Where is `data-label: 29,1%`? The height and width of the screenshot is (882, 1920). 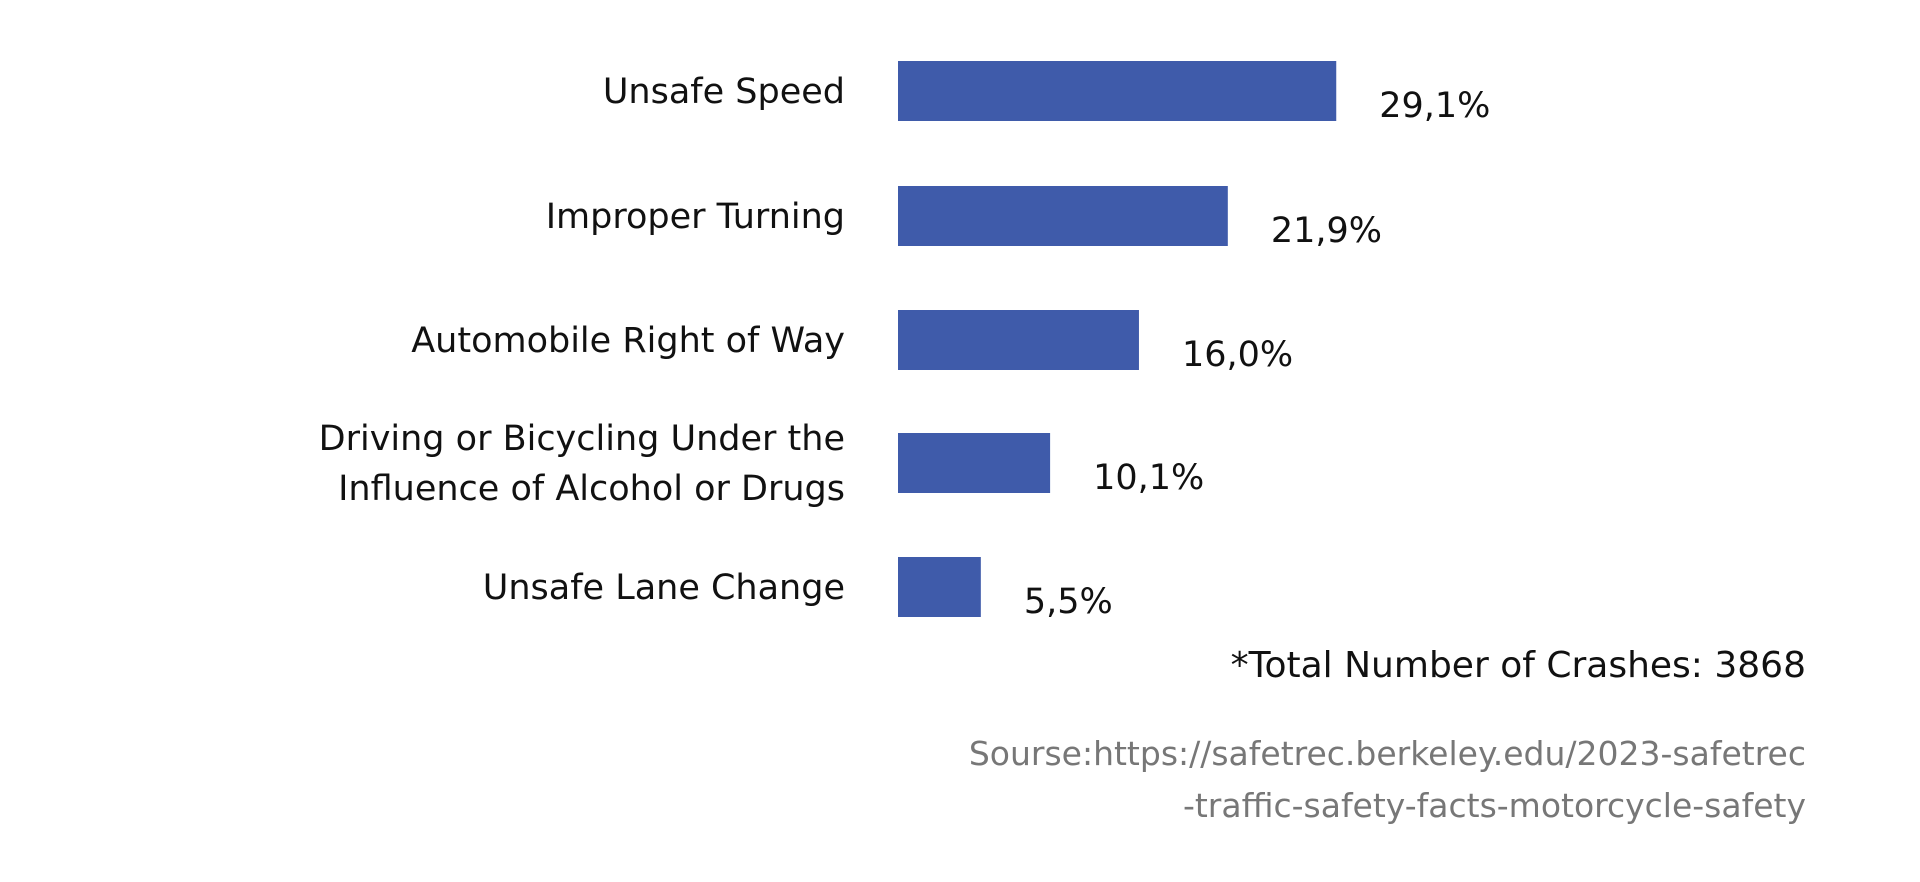
data-label: 29,1% is located at coordinates (1434, 106).